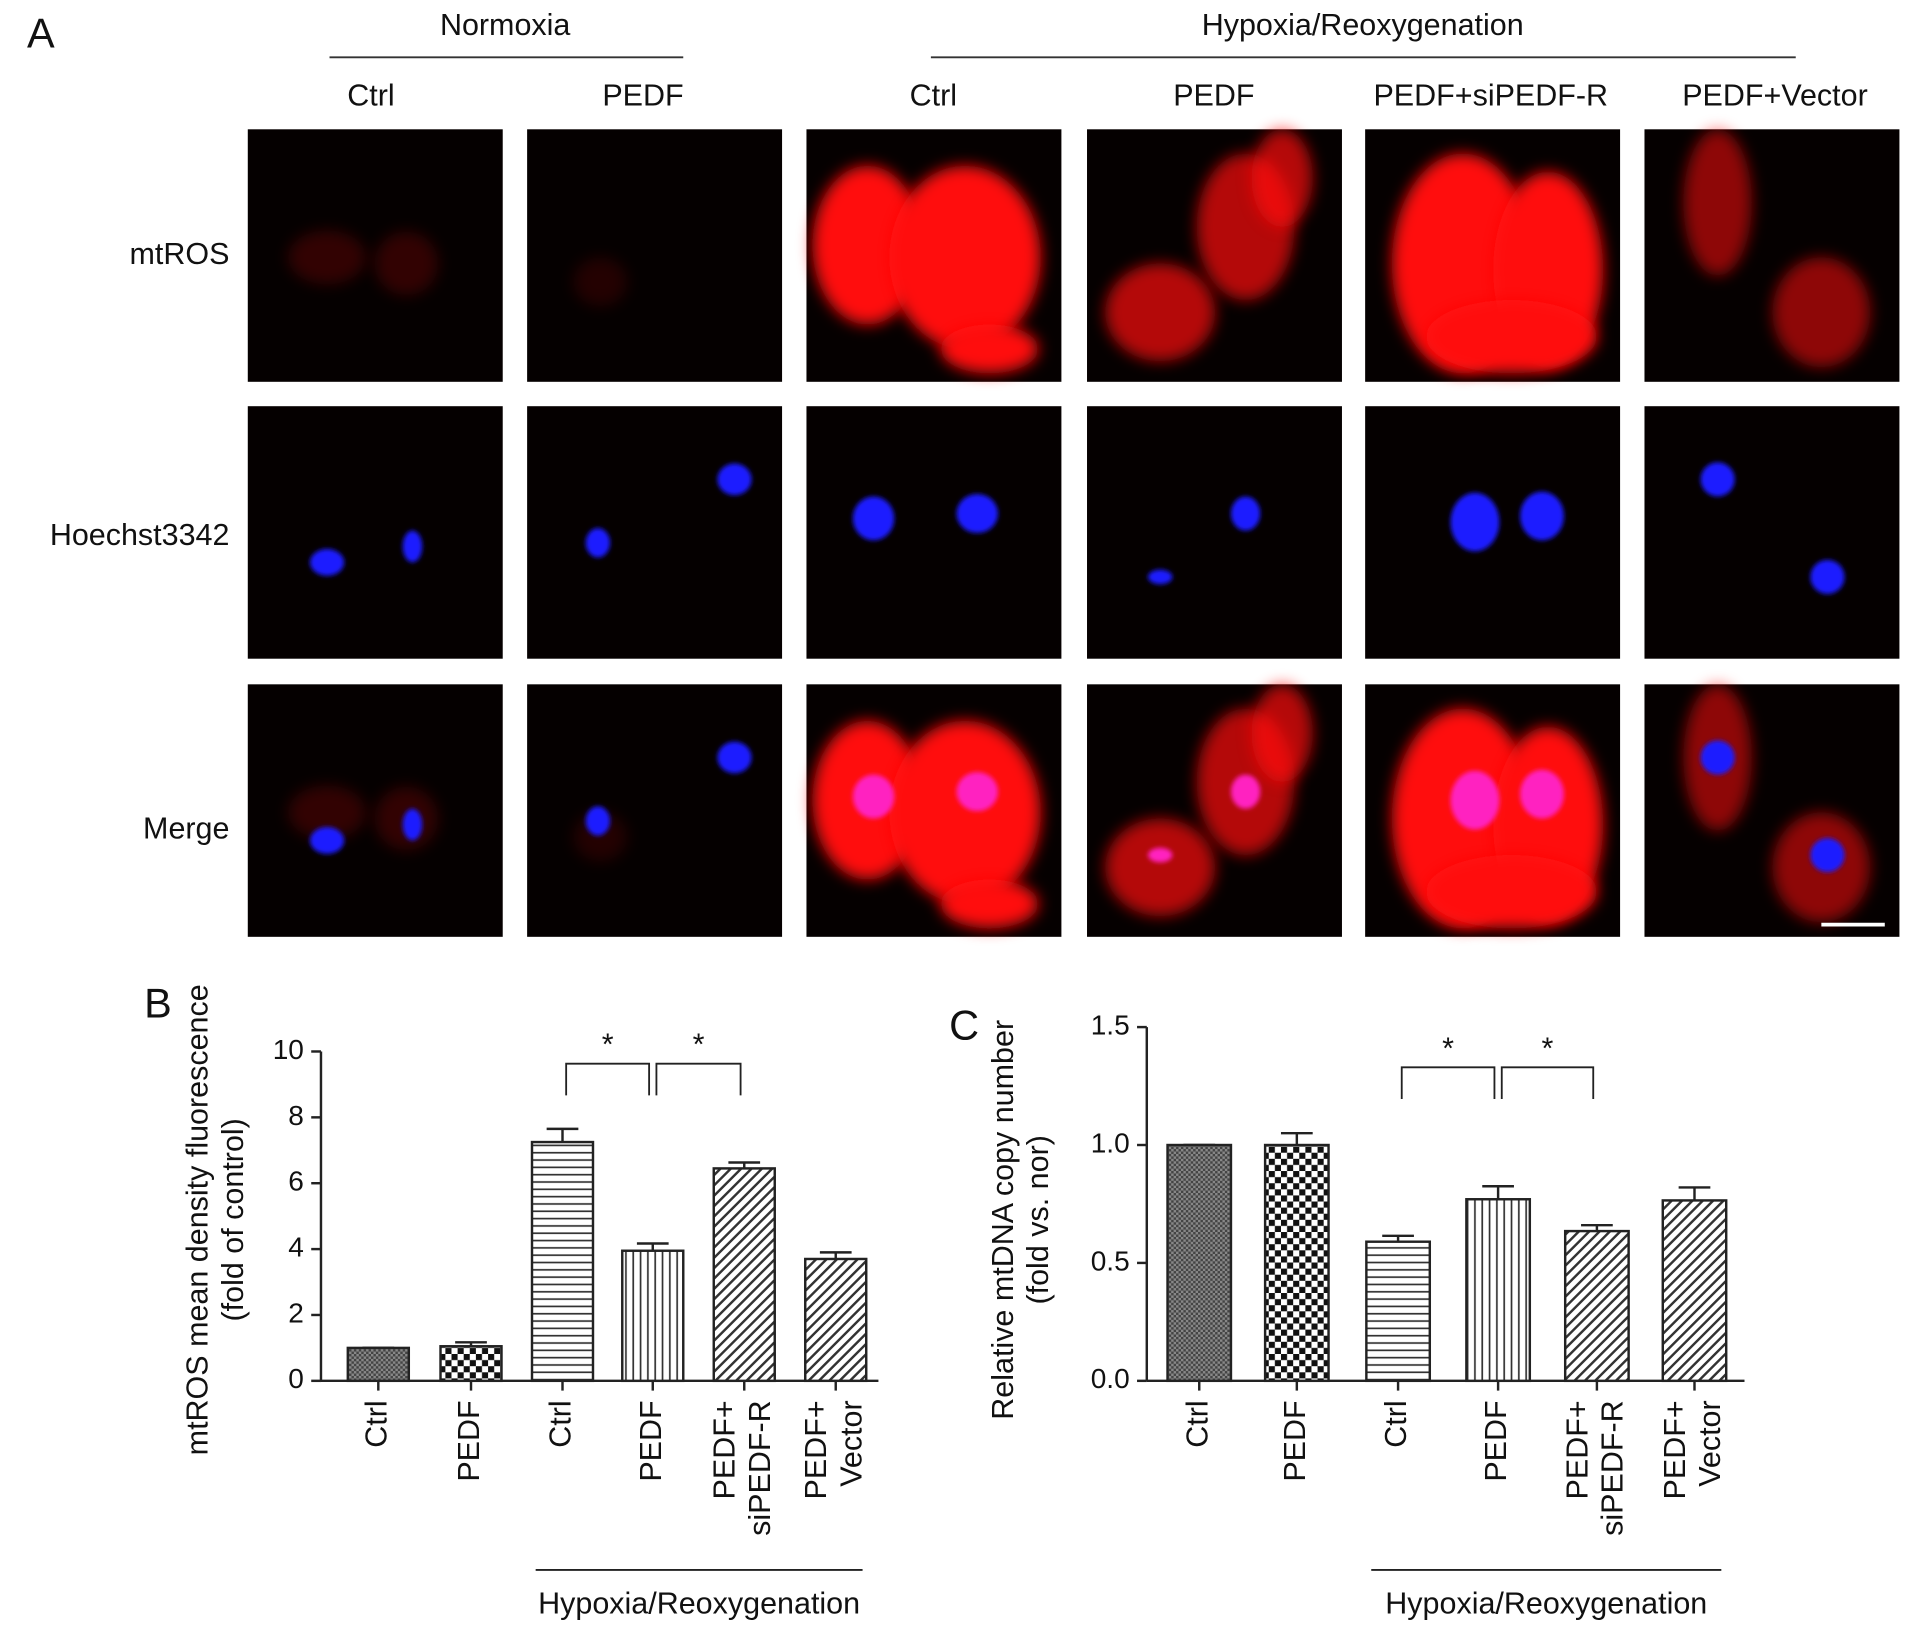 The height and width of the screenshot is (1637, 1913). I want to click on y-tick-label: 6, so click(296, 1181).